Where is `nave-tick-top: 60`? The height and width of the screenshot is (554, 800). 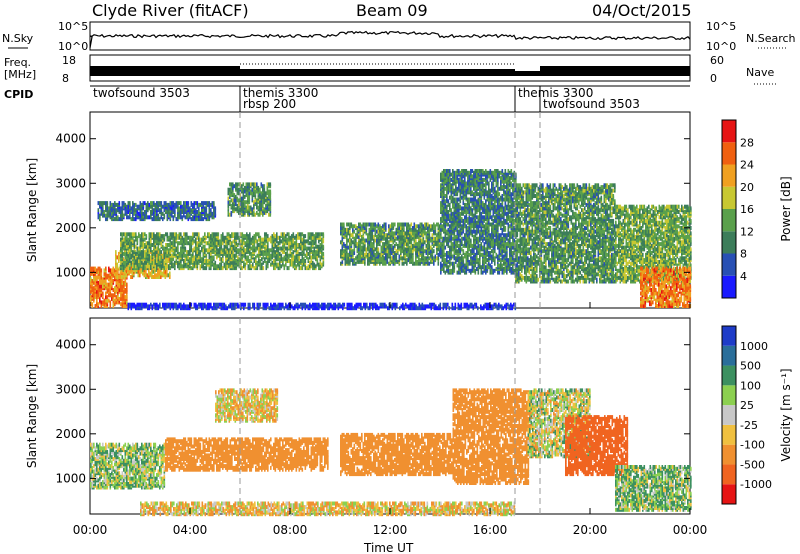 nave-tick-top: 60 is located at coordinates (717, 60).